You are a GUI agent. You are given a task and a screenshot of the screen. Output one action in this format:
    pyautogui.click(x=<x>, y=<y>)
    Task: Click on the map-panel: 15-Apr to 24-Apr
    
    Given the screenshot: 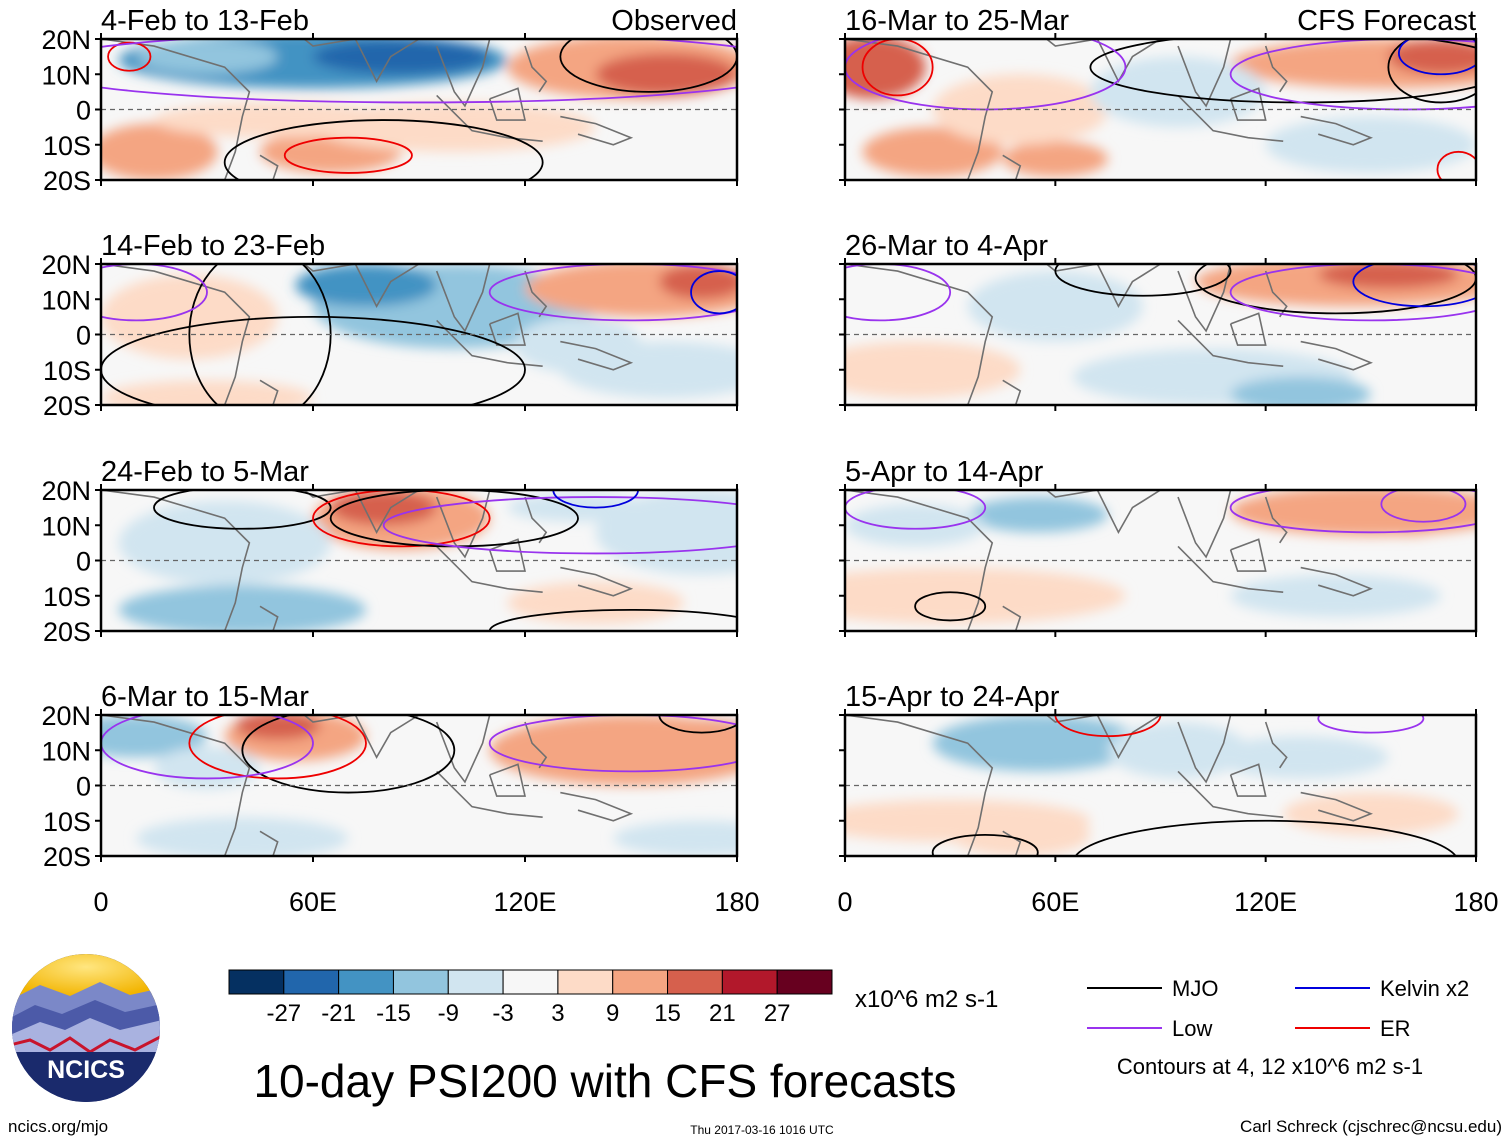 What is the action you would take?
    pyautogui.click(x=1158, y=771)
    